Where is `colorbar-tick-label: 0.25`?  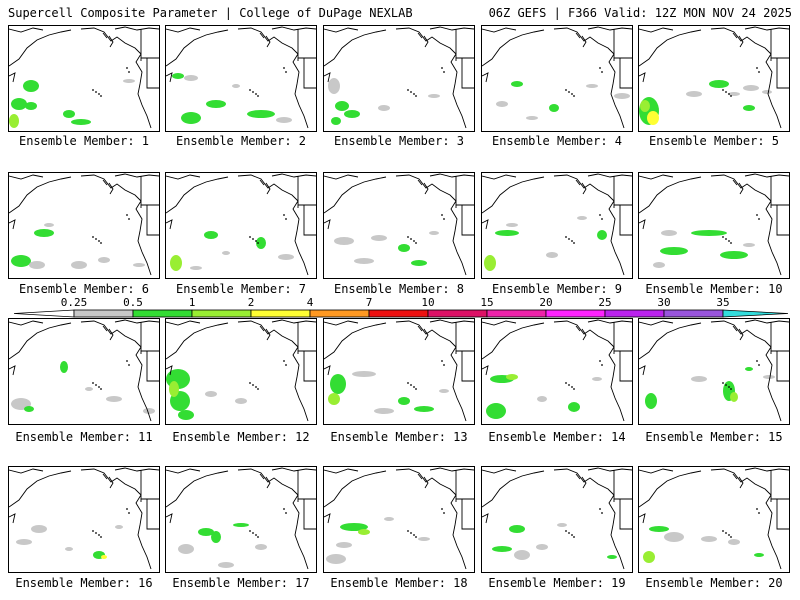 colorbar-tick-label: 0.25 is located at coordinates (74, 302).